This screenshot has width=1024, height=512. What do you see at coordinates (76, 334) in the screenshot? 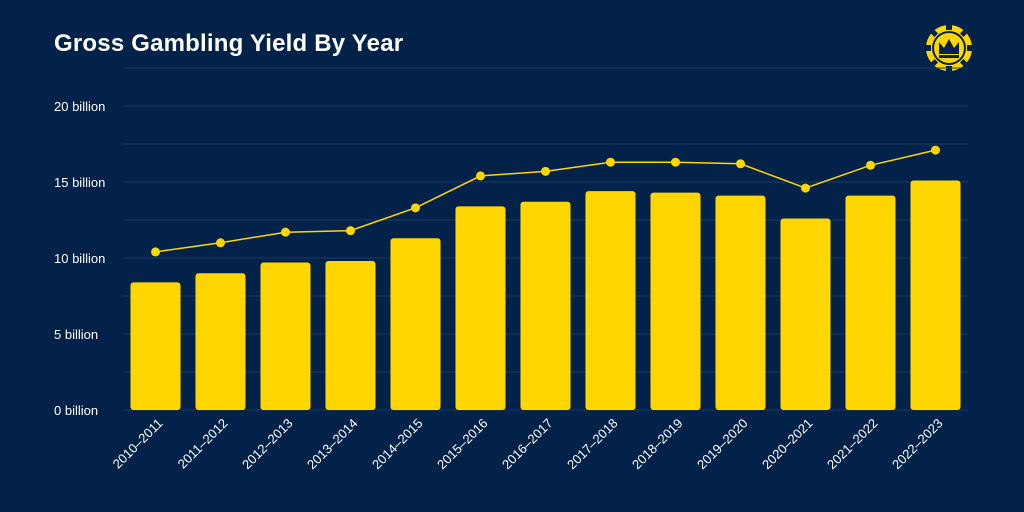
I see `y-tick-label: 5 billion` at bounding box center [76, 334].